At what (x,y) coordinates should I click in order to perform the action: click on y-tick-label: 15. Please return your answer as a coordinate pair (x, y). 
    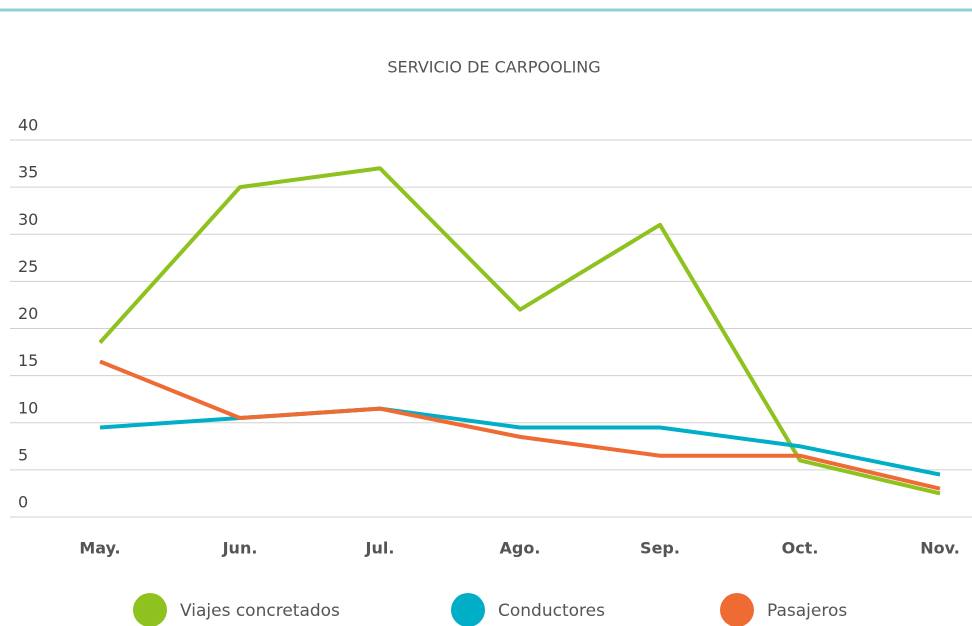
    Looking at the image, I should click on (28, 360).